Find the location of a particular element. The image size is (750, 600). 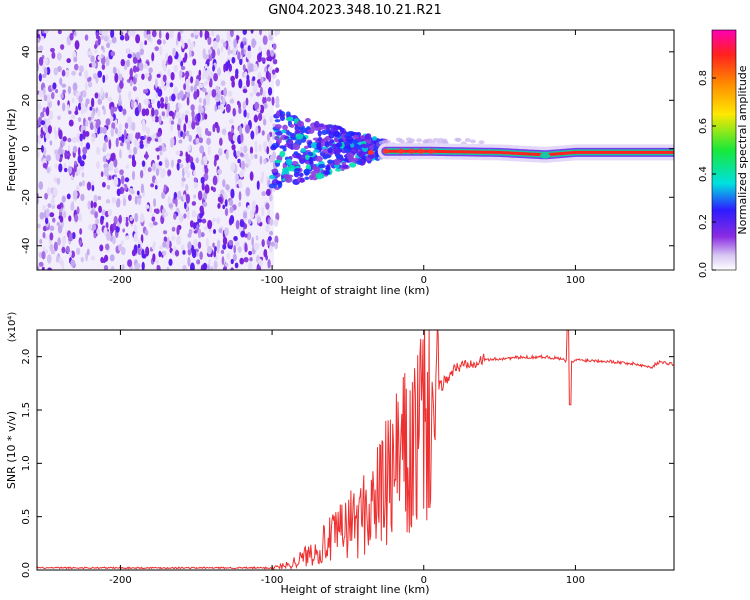

spectrogram-carrier-line is located at coordinates (520, 153).